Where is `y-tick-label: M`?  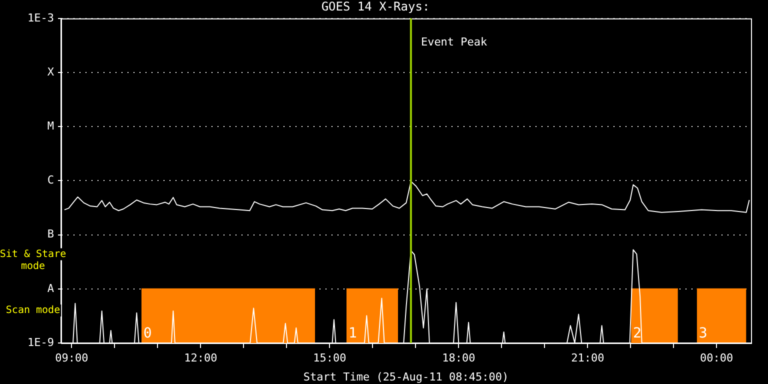
y-tick-label: M is located at coordinates (50, 125).